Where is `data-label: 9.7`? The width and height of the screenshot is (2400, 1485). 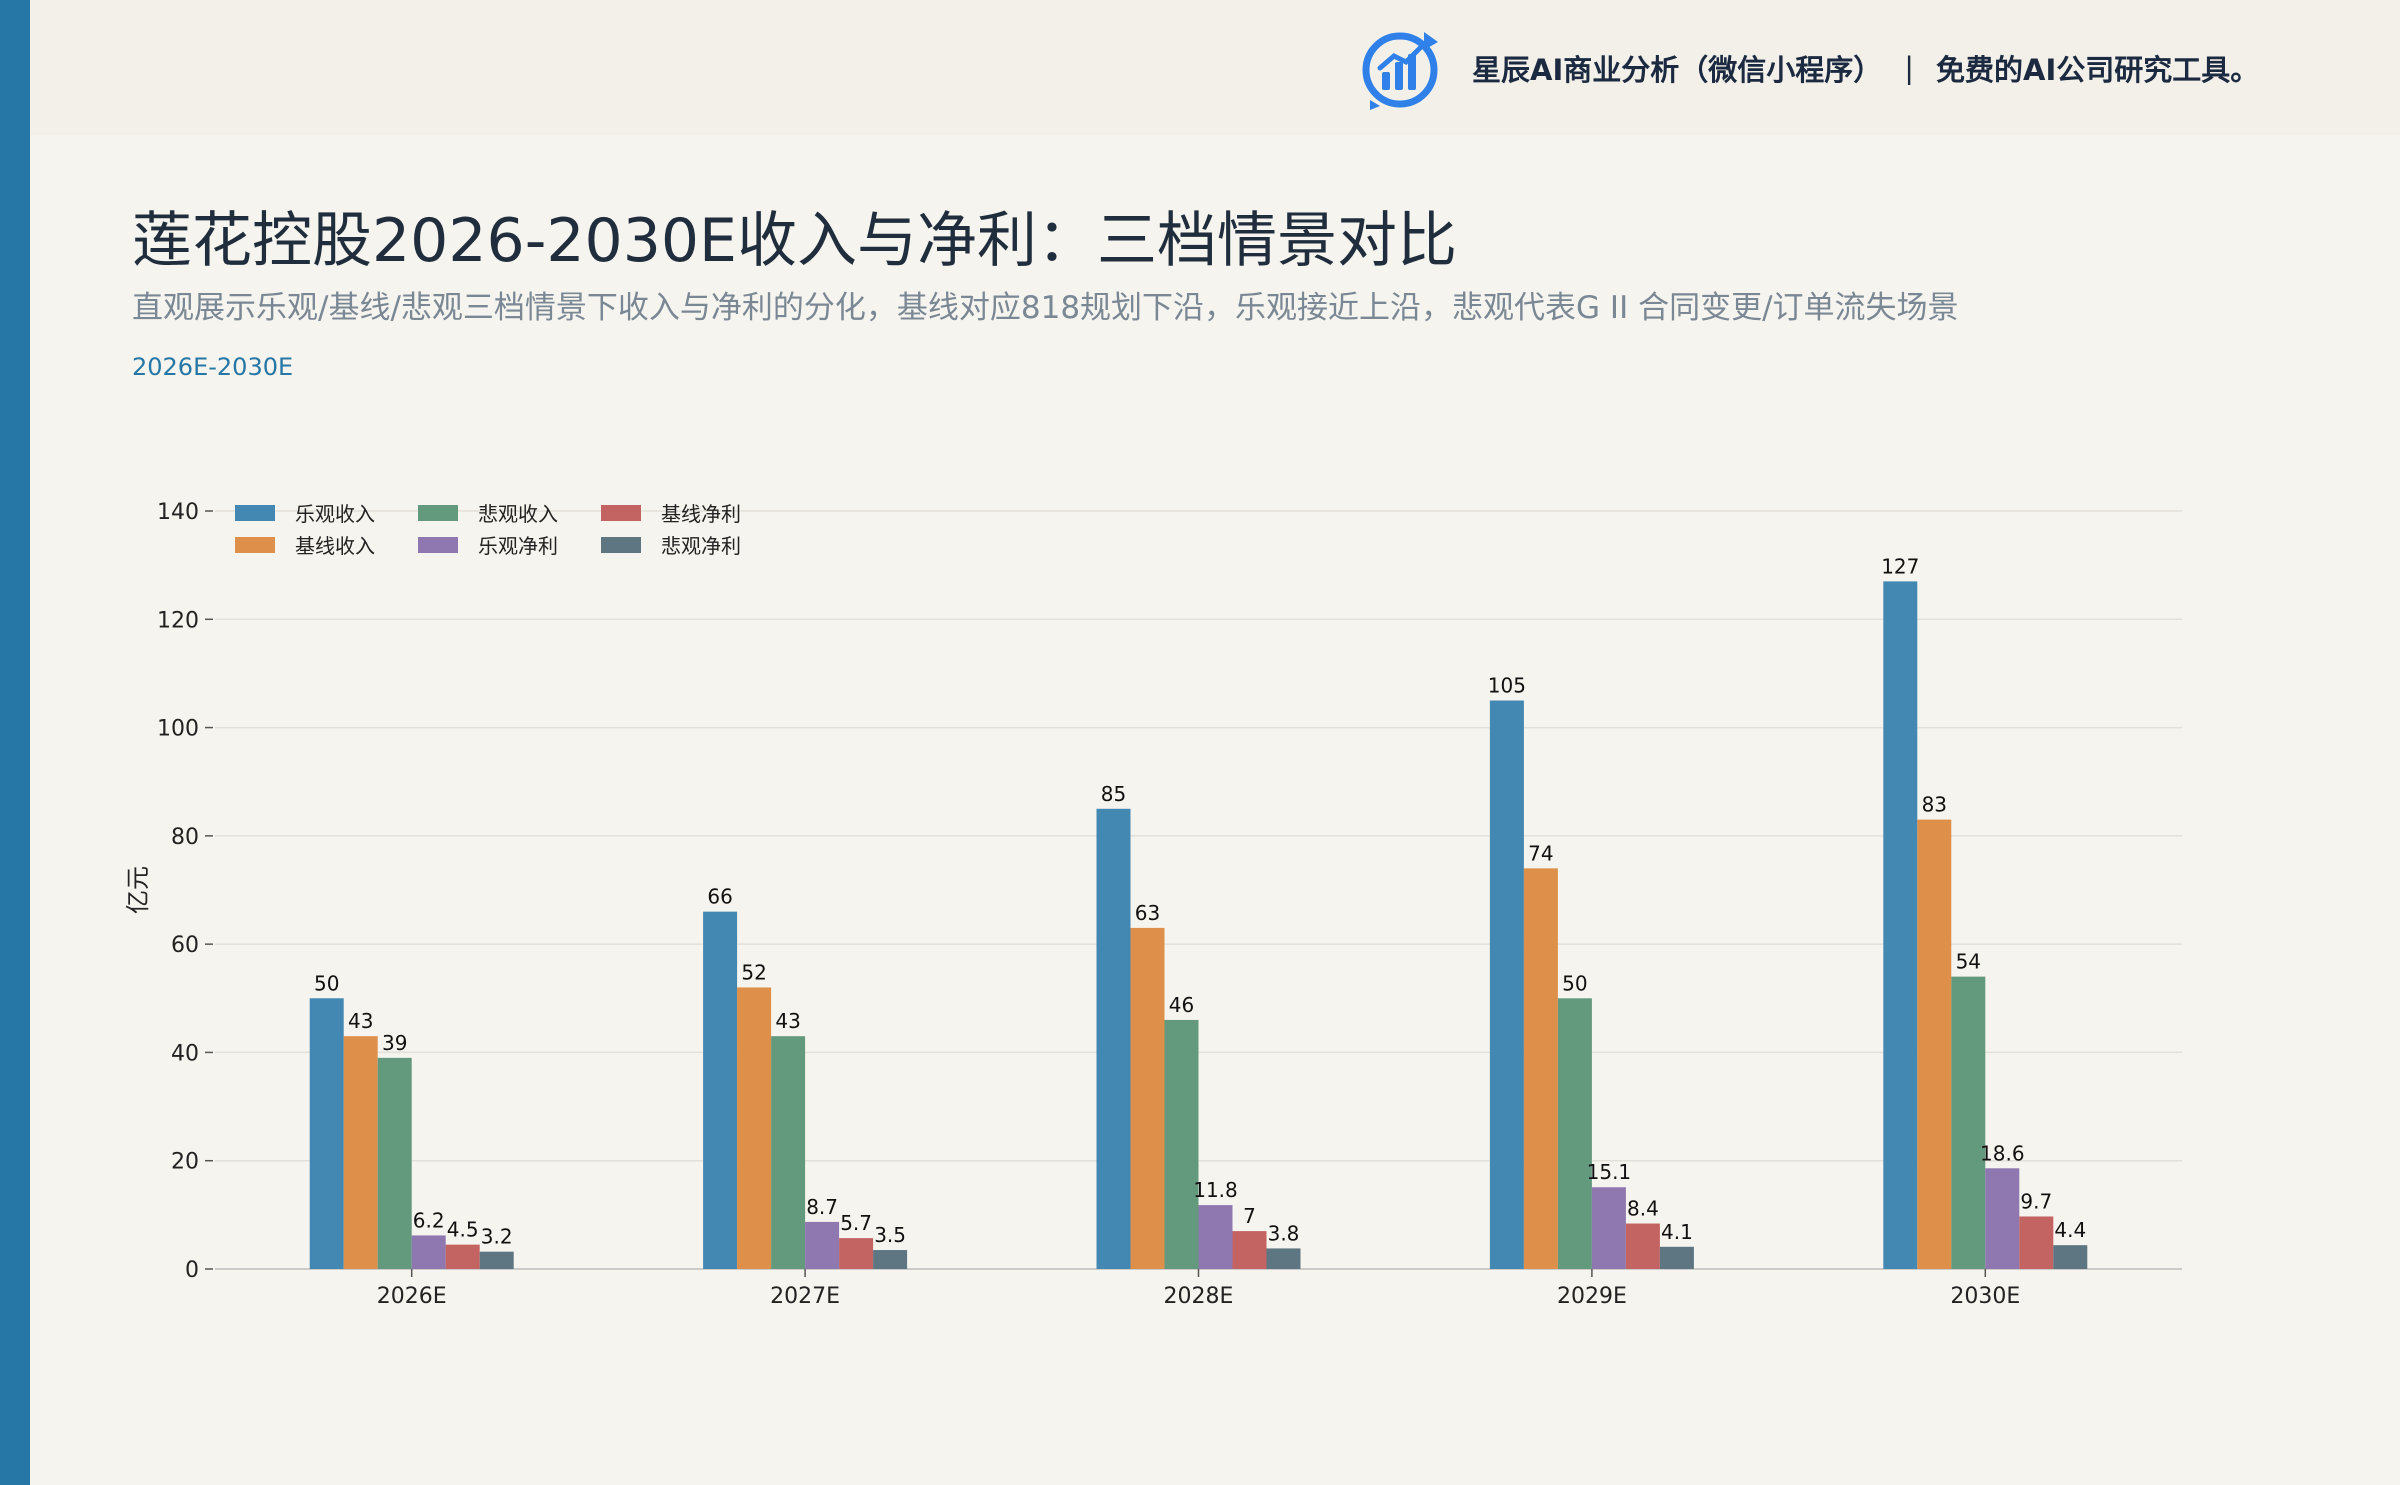 data-label: 9.7 is located at coordinates (2036, 1201).